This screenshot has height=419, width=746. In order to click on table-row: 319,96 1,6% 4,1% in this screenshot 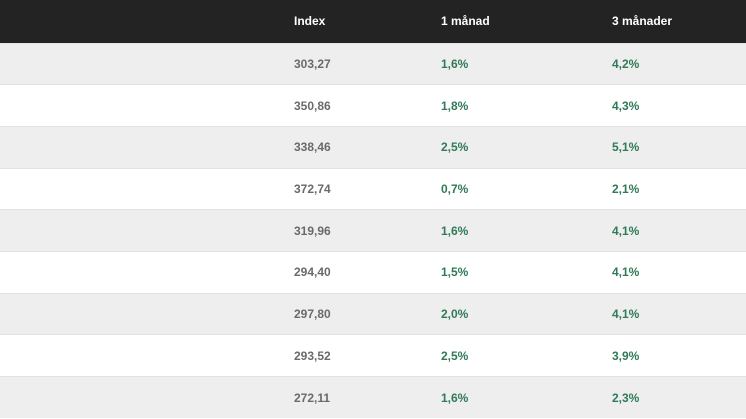, I will do `click(373, 230)`.